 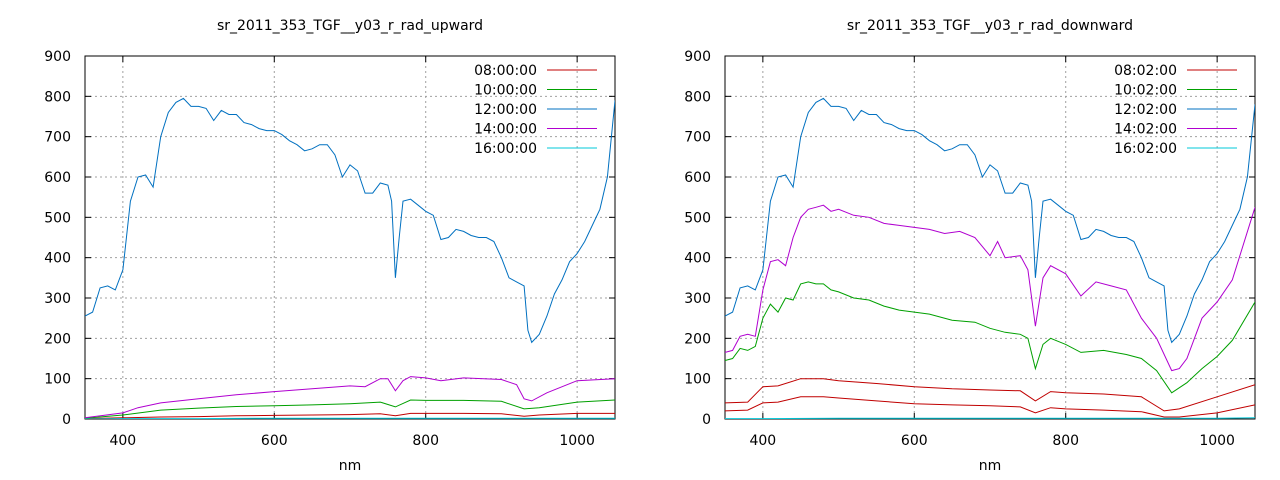 I want to click on chart-title: sr_2011_353_TGF__y03_r_rad_upward, so click(x=350, y=26).